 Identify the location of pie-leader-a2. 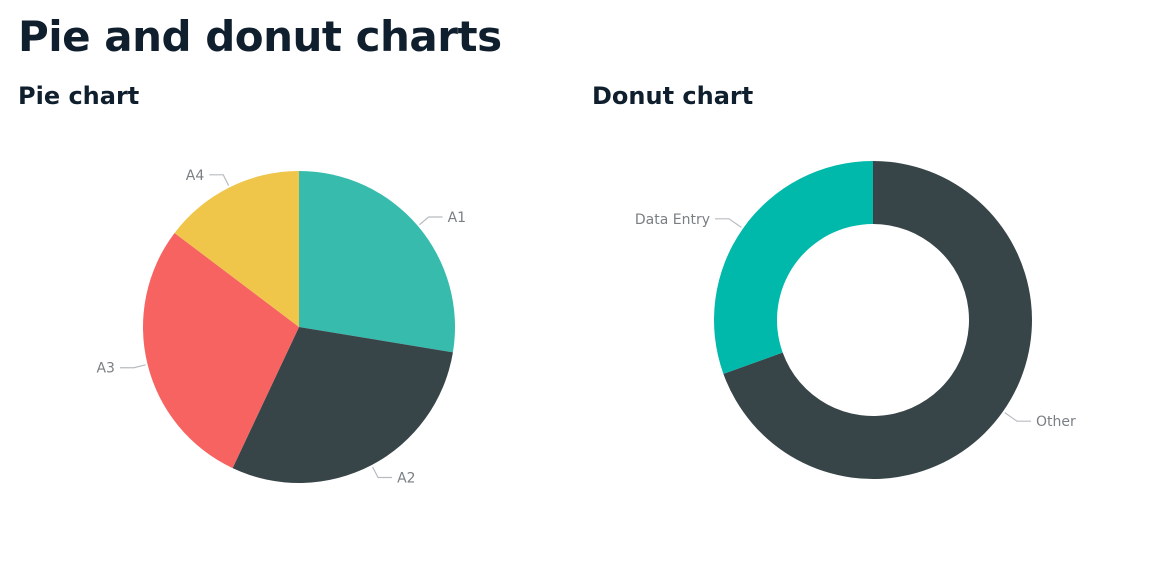
(382, 472).